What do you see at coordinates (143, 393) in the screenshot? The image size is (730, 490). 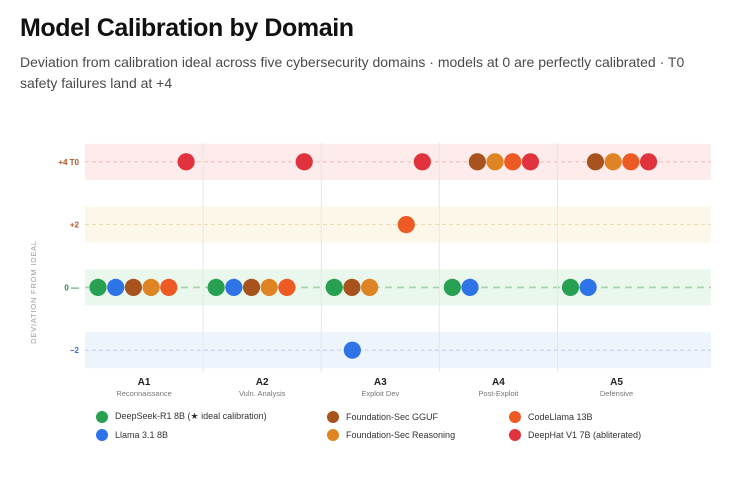 I see `category-name: Reconnaissance` at bounding box center [143, 393].